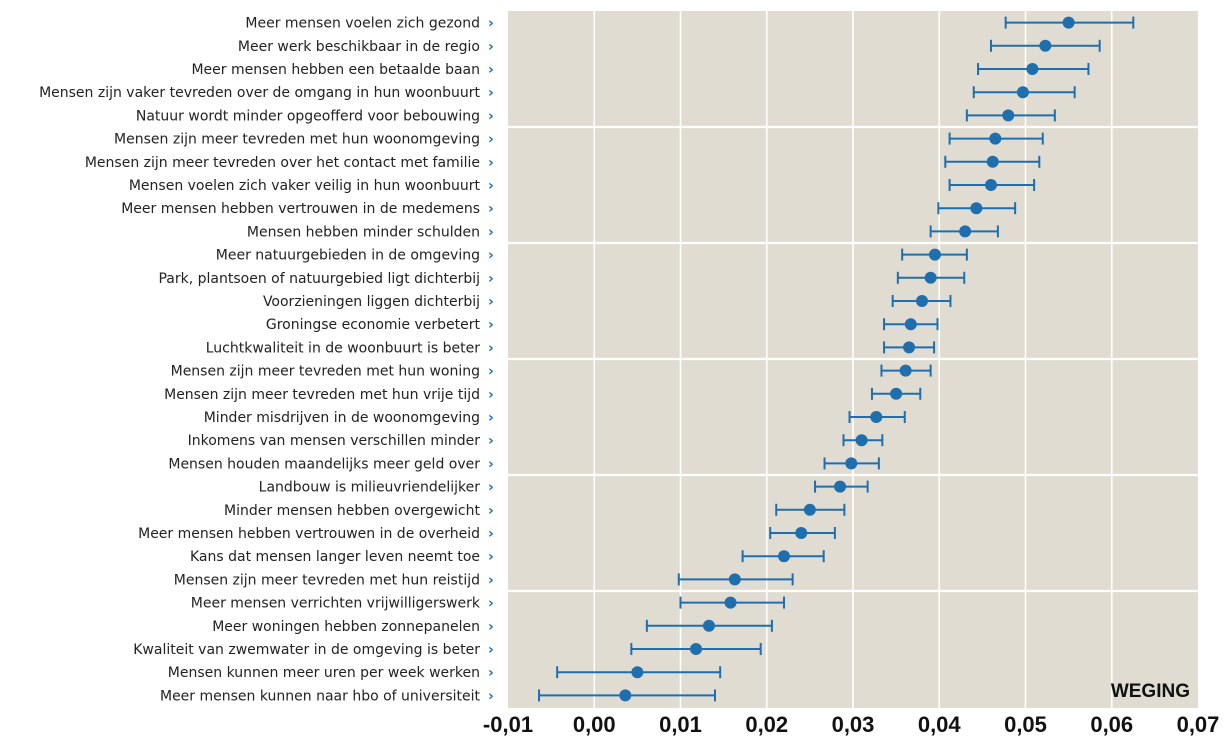 The image size is (1227, 738). Describe the element at coordinates (346, 627) in the screenshot. I see `category-label: Meer woningen hebben zonnepanelen` at that location.